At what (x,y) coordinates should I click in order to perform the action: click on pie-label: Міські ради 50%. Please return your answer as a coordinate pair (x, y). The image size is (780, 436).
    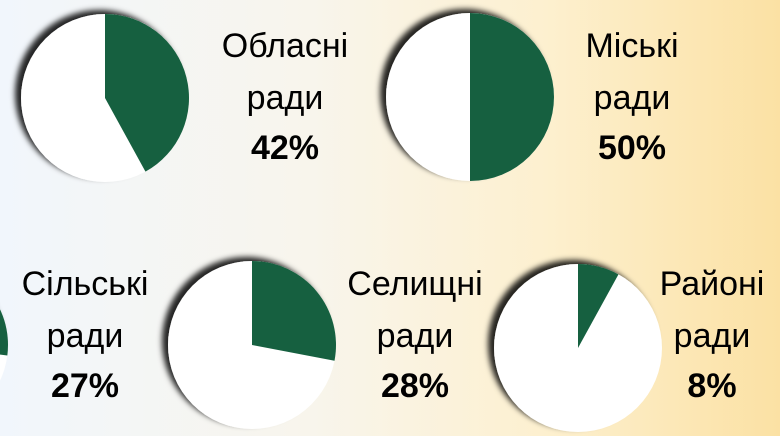
    Looking at the image, I should click on (631, 96).